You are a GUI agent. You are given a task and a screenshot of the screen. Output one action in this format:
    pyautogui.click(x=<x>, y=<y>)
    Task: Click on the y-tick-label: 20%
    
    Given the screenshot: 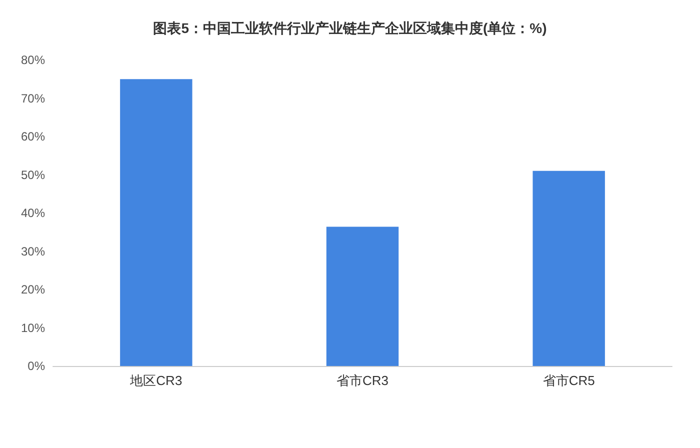 What is the action you would take?
    pyautogui.click(x=33, y=289)
    